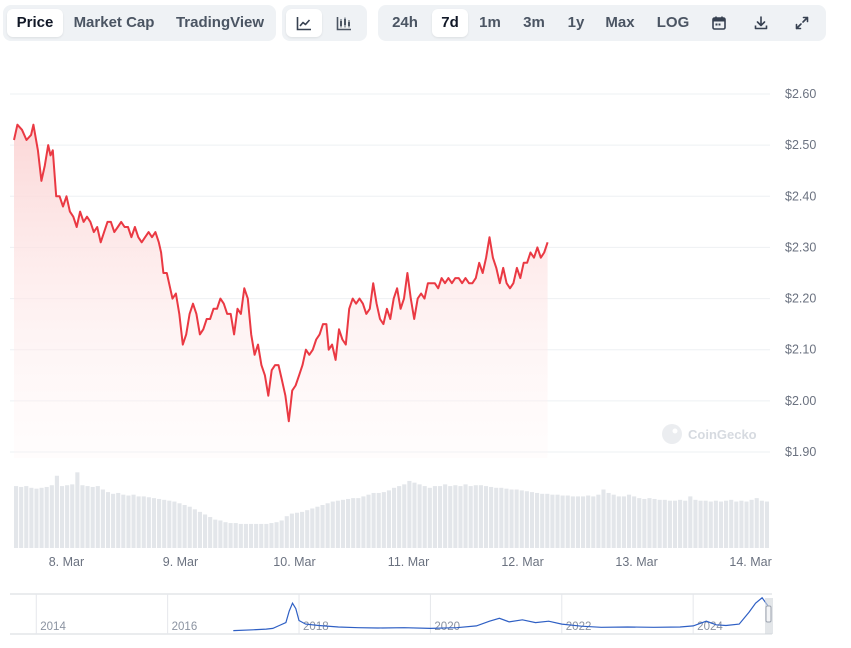  What do you see at coordinates (576, 22) in the screenshot?
I see `range-1y: 1y` at bounding box center [576, 22].